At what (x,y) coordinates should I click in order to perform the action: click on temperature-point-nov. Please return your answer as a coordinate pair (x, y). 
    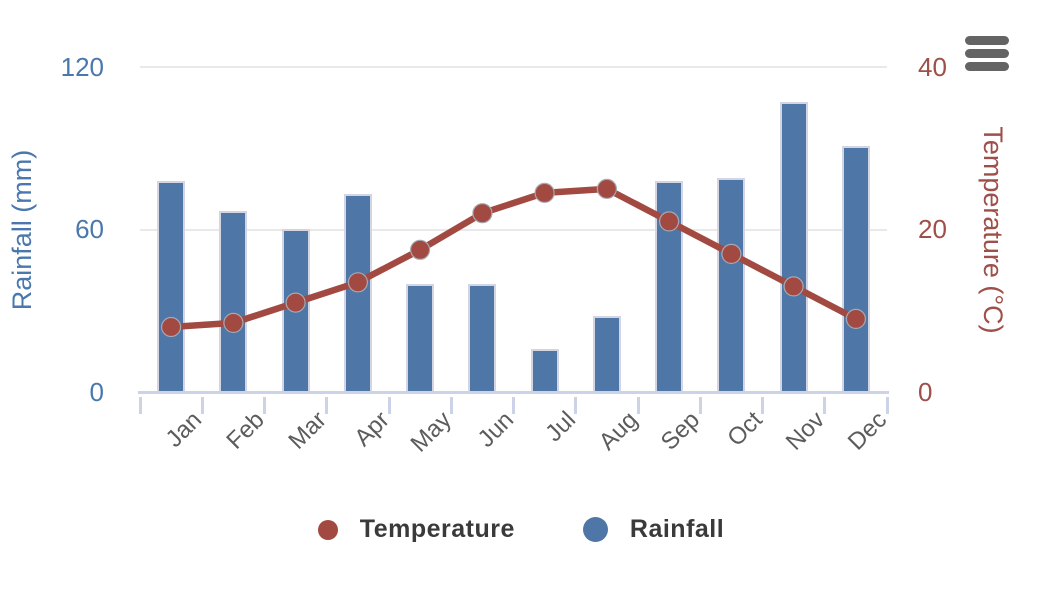
    Looking at the image, I should click on (793, 286).